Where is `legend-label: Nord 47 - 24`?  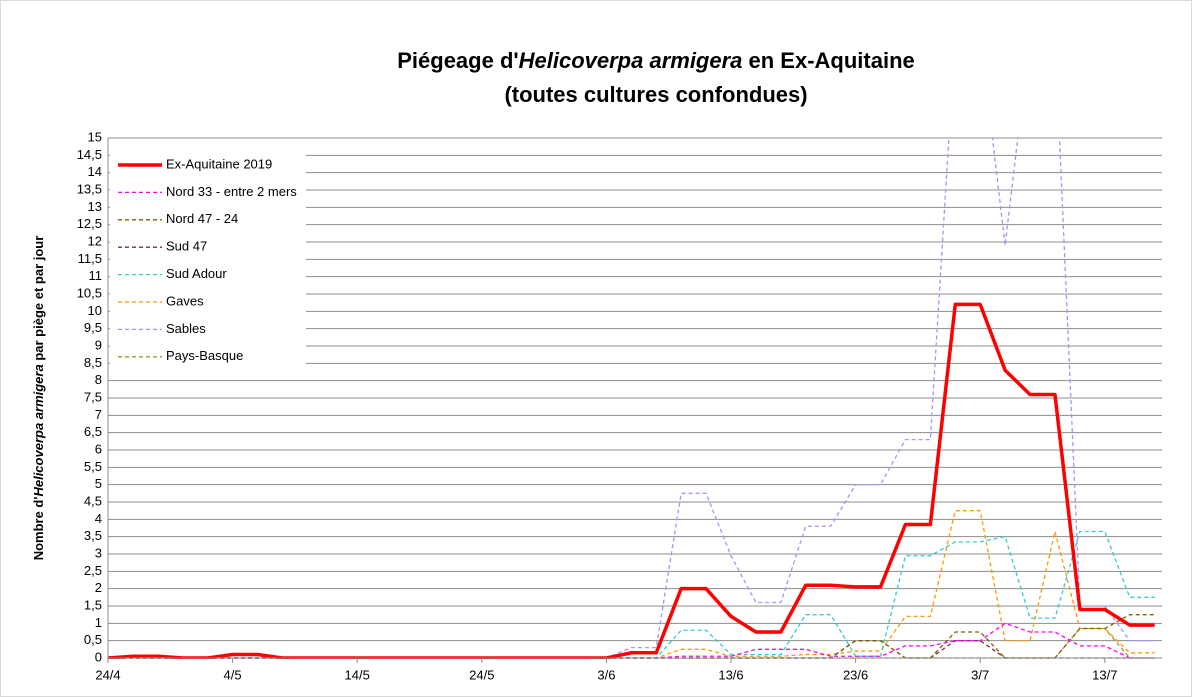 legend-label: Nord 47 - 24 is located at coordinates (202, 218).